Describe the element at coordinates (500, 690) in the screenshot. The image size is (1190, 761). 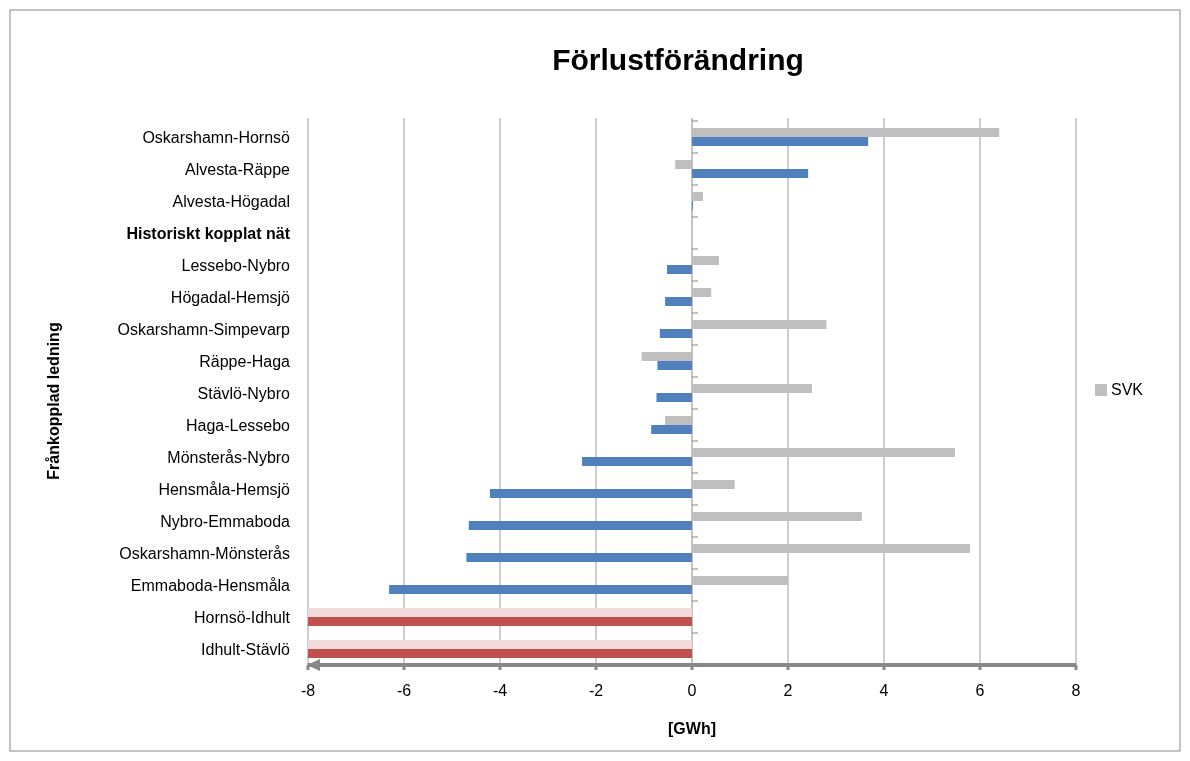
I see `x-tick-label: -4` at that location.